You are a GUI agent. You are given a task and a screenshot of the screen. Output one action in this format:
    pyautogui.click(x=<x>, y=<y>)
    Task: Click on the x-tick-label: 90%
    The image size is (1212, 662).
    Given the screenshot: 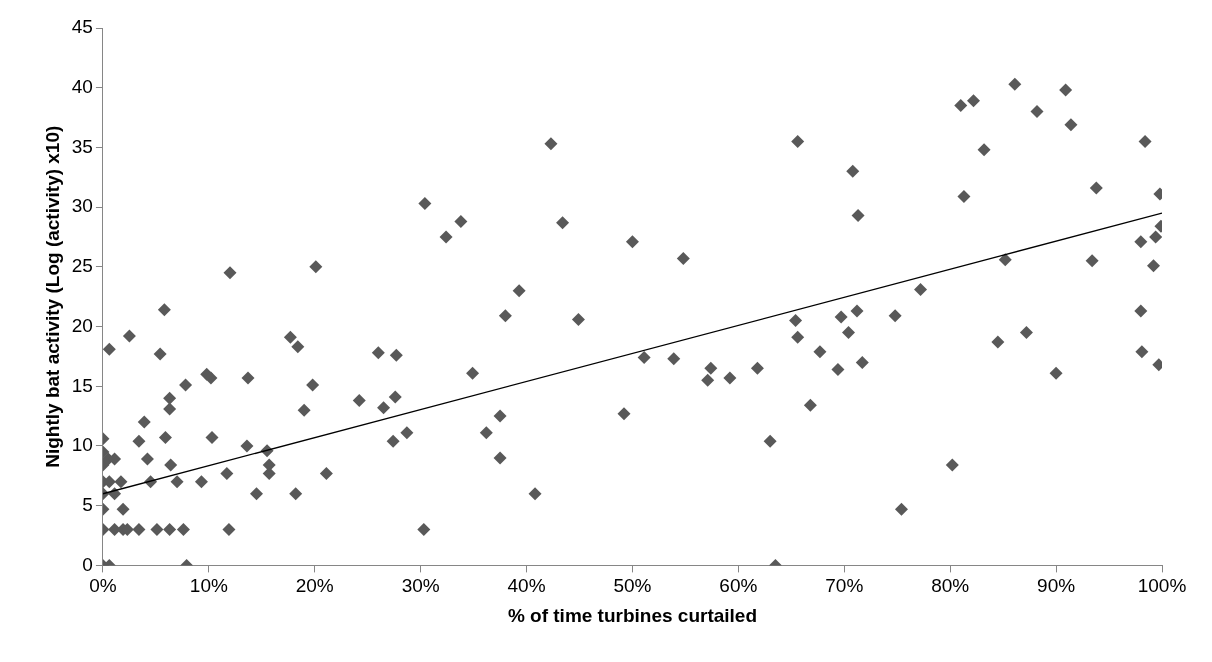 What is the action you would take?
    pyautogui.click(x=1056, y=586)
    